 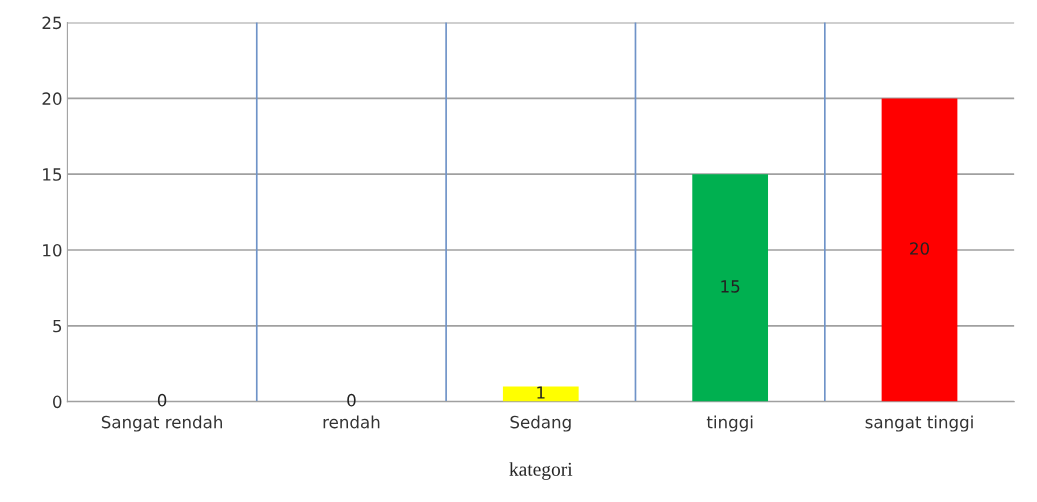 I want to click on x-tick-label: rendah, so click(x=351, y=422).